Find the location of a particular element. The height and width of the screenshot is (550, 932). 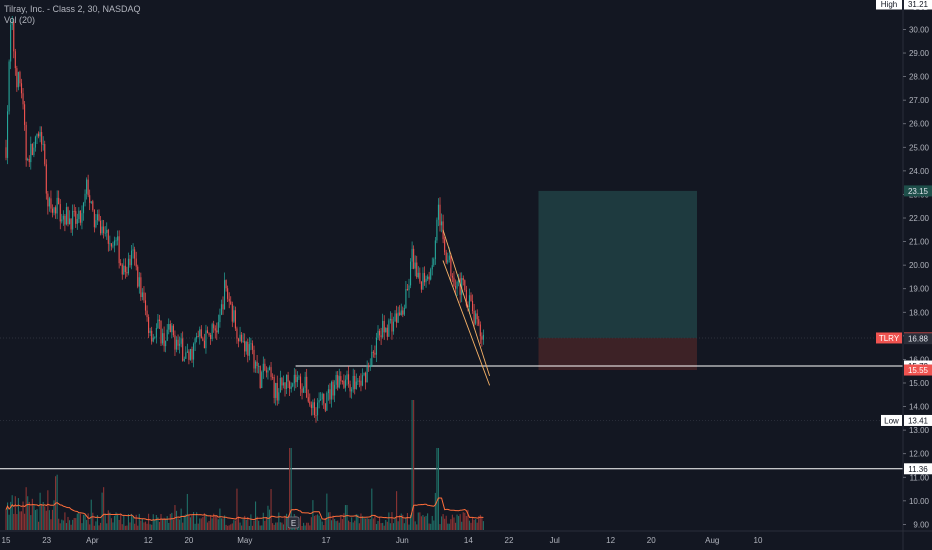

channel-upper-line is located at coordinates (466, 303).